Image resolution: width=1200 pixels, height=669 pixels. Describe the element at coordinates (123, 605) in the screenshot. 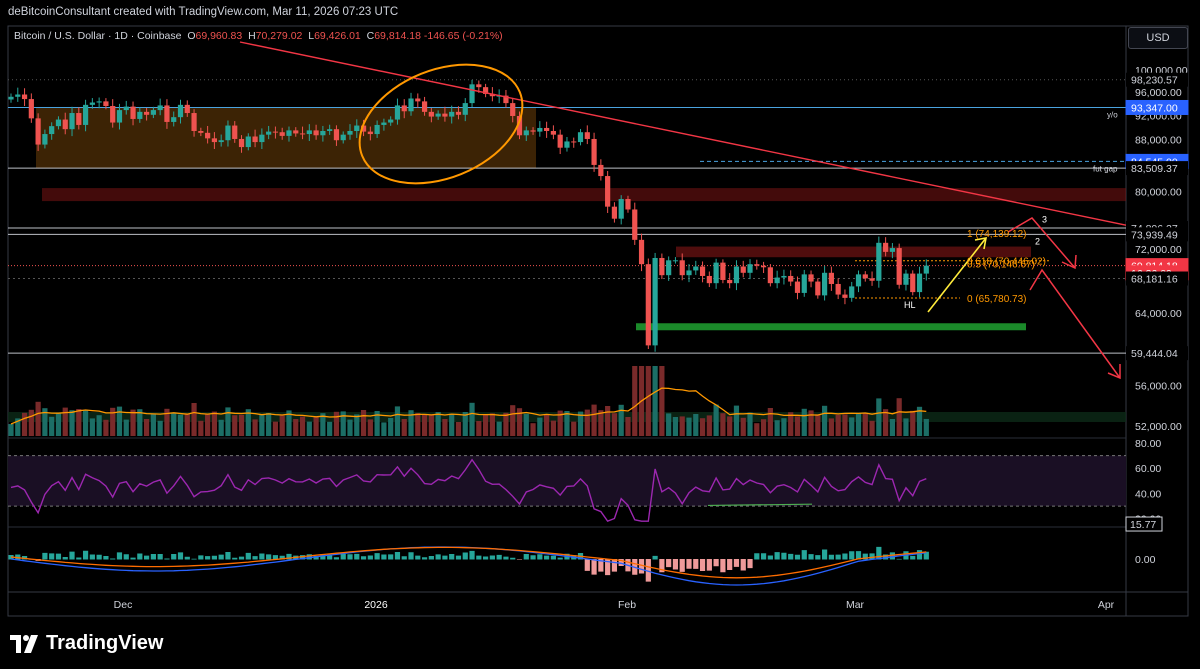

I see `time-tick-label: Dec` at that location.